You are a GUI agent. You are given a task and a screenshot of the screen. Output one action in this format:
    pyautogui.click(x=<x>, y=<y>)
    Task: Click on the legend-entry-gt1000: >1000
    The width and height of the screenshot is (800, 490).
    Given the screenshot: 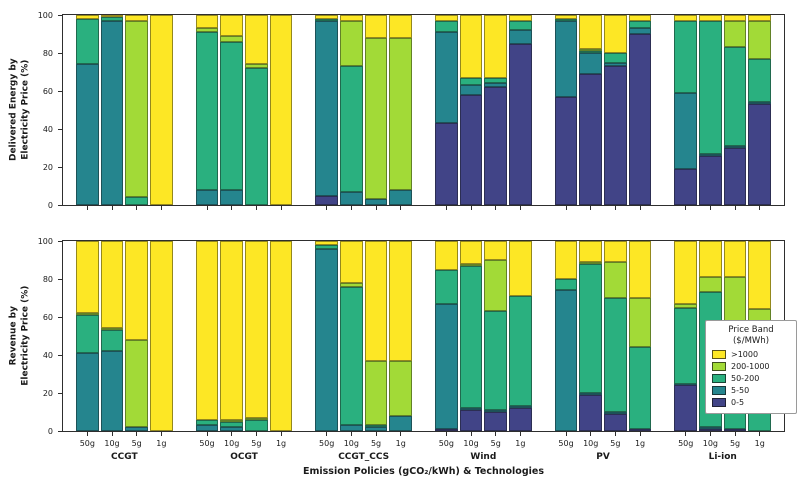 What is the action you would take?
    pyautogui.click(x=751, y=355)
    